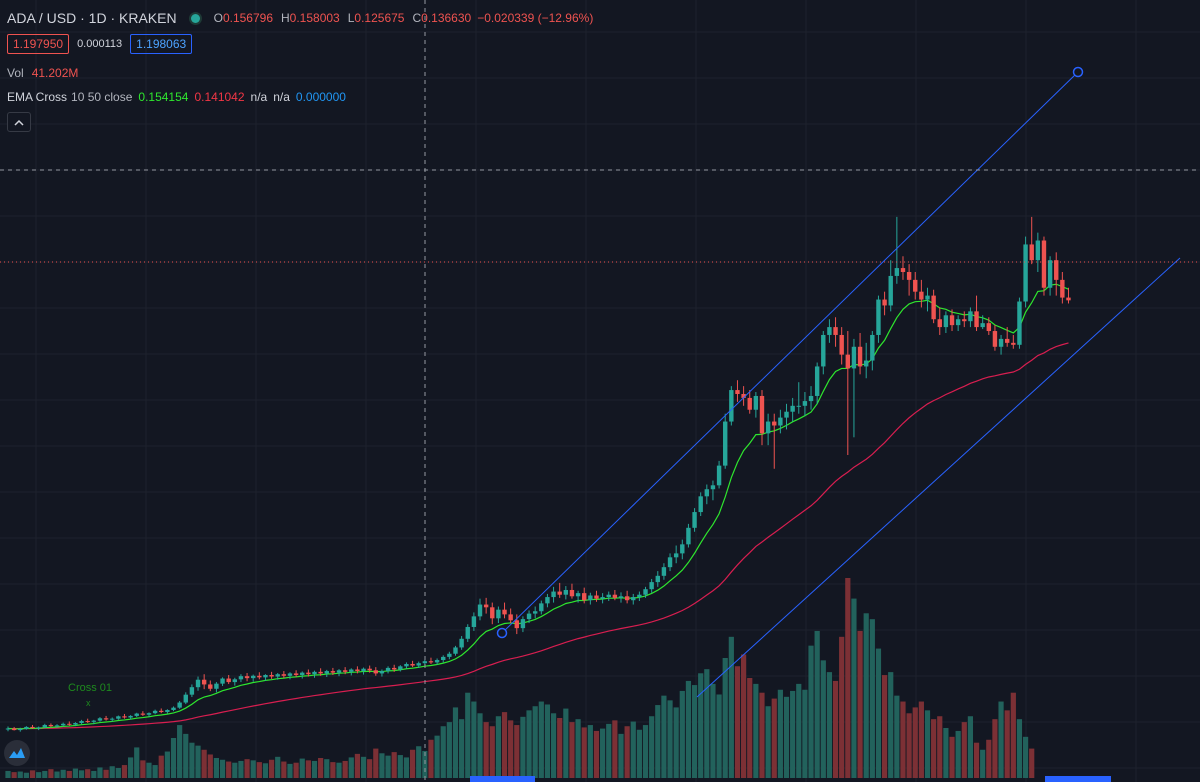  I want to click on indicator-extra-value: 0.000000, so click(320, 97).